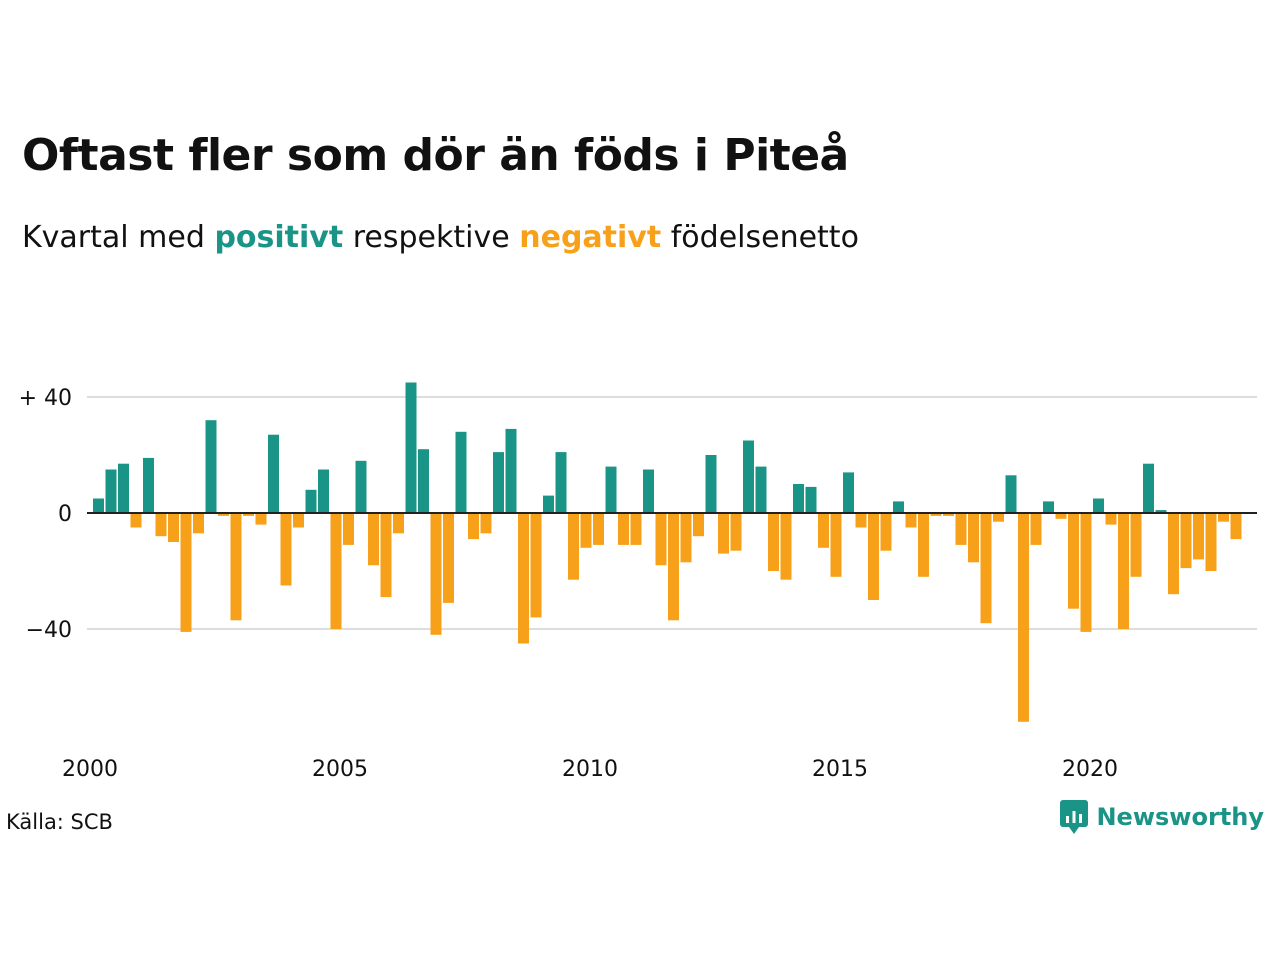  What do you see at coordinates (59, 822) in the screenshot?
I see `source-note: Källa: SCB` at bounding box center [59, 822].